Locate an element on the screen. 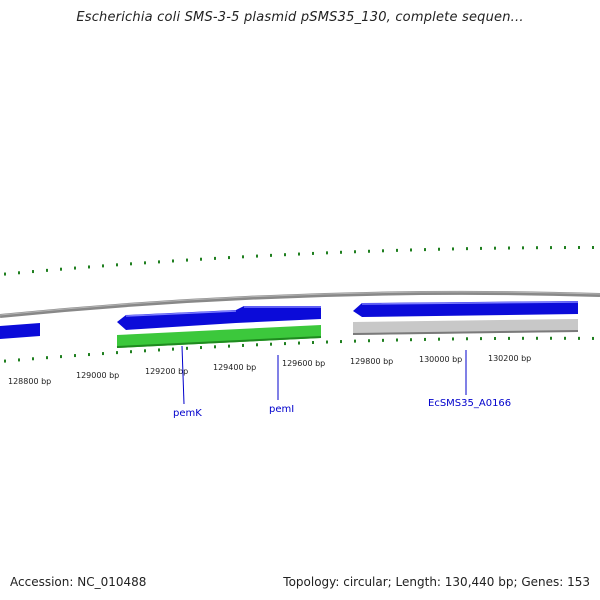 Image resolution: width=600 pixels, height=600 pixels. gene-labels: pemK pemI EcSMS35_A0166 is located at coordinates (342, 408).